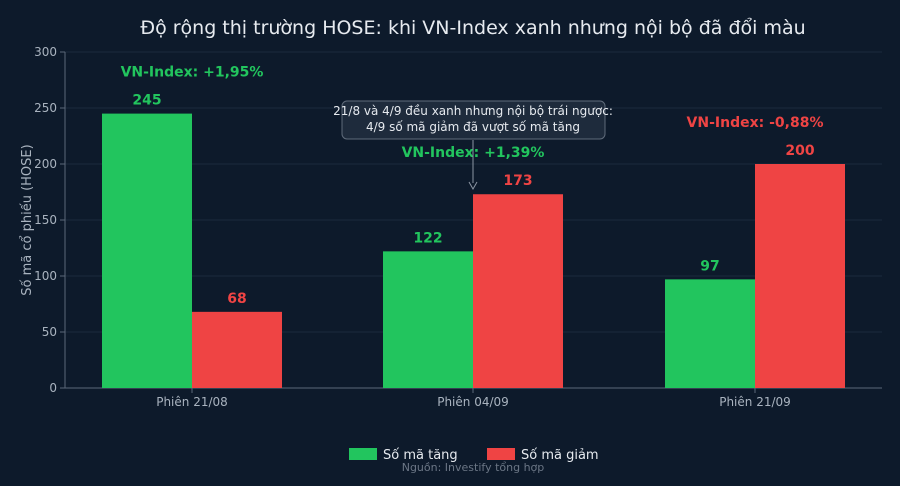 The height and width of the screenshot is (486, 900). I want to click on y-tick-label: 0, so click(53, 388).